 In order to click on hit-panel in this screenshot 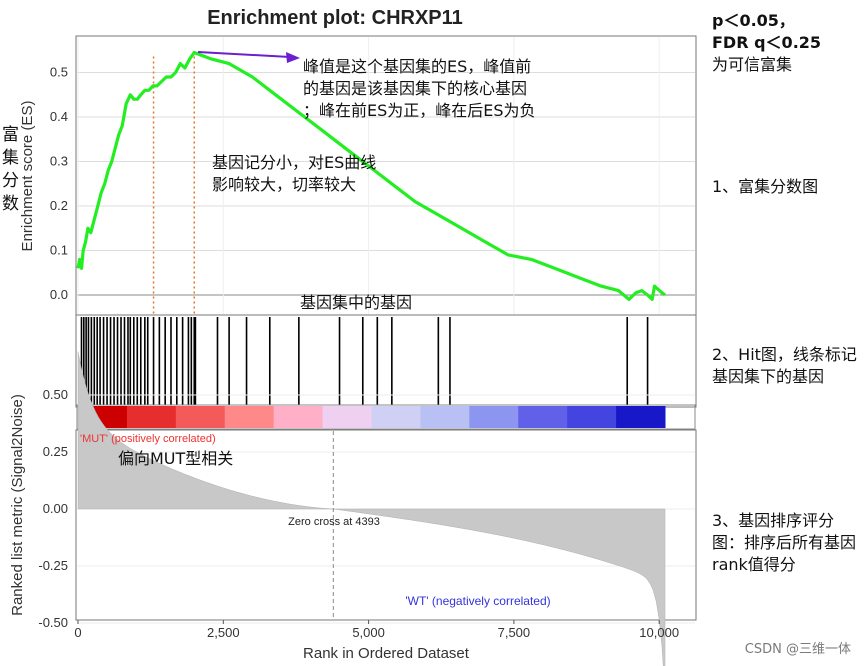, I will do `click(386, 361)`.